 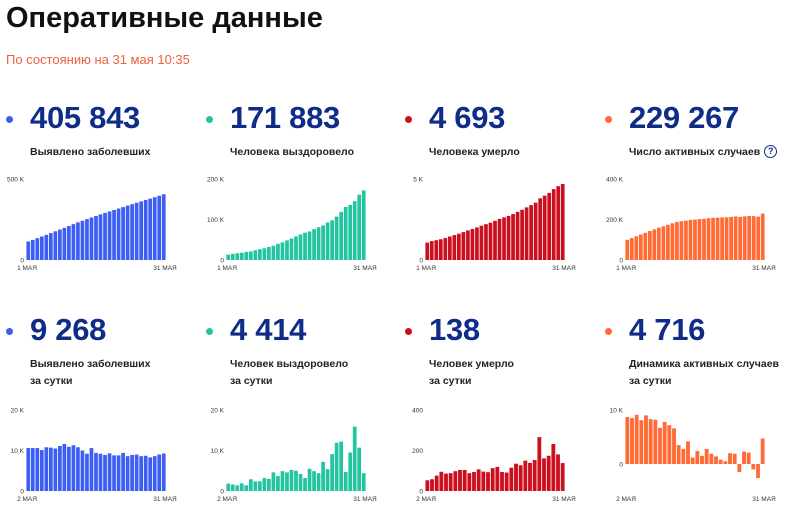 What do you see at coordinates (684, 117) in the screenshot?
I see `stat-value: 229 267` at bounding box center [684, 117].